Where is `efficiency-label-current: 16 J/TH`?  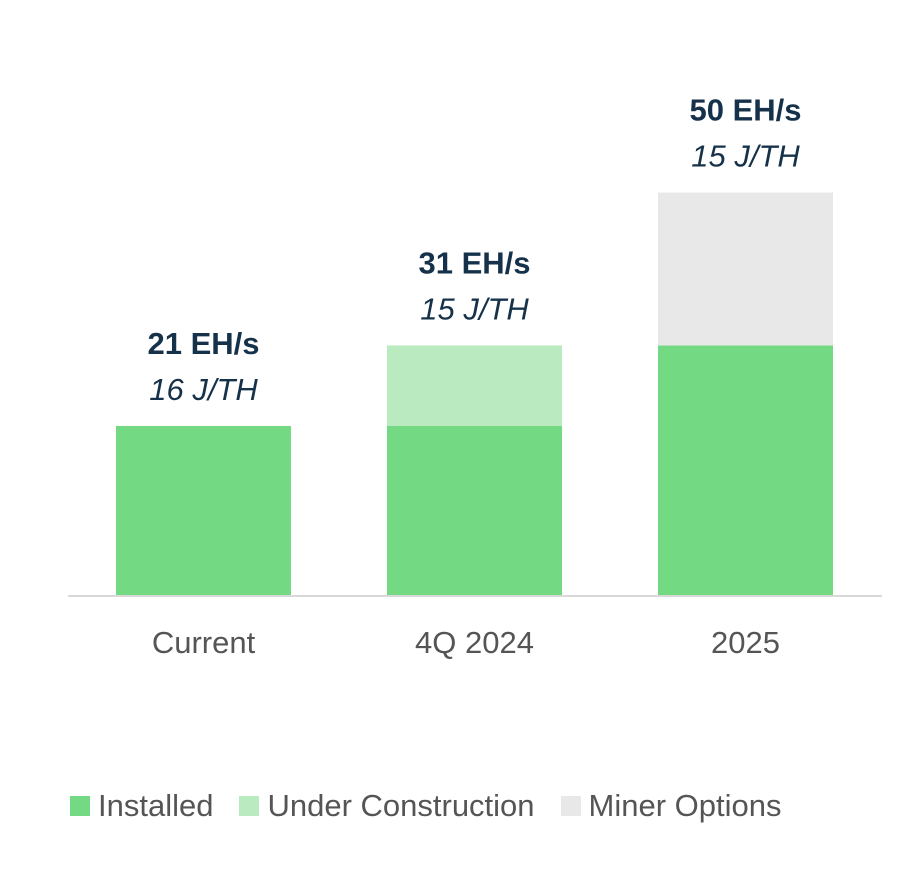
efficiency-label-current: 16 J/TH is located at coordinates (203, 389).